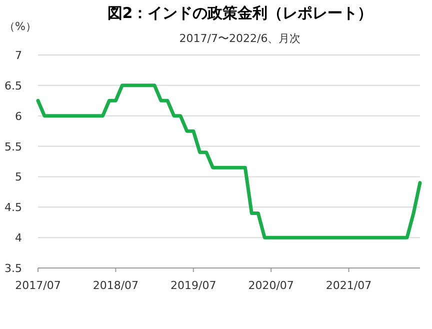 Image resolution: width=432 pixels, height=329 pixels. I want to click on x-tick-label: 2019/07, so click(193, 285).